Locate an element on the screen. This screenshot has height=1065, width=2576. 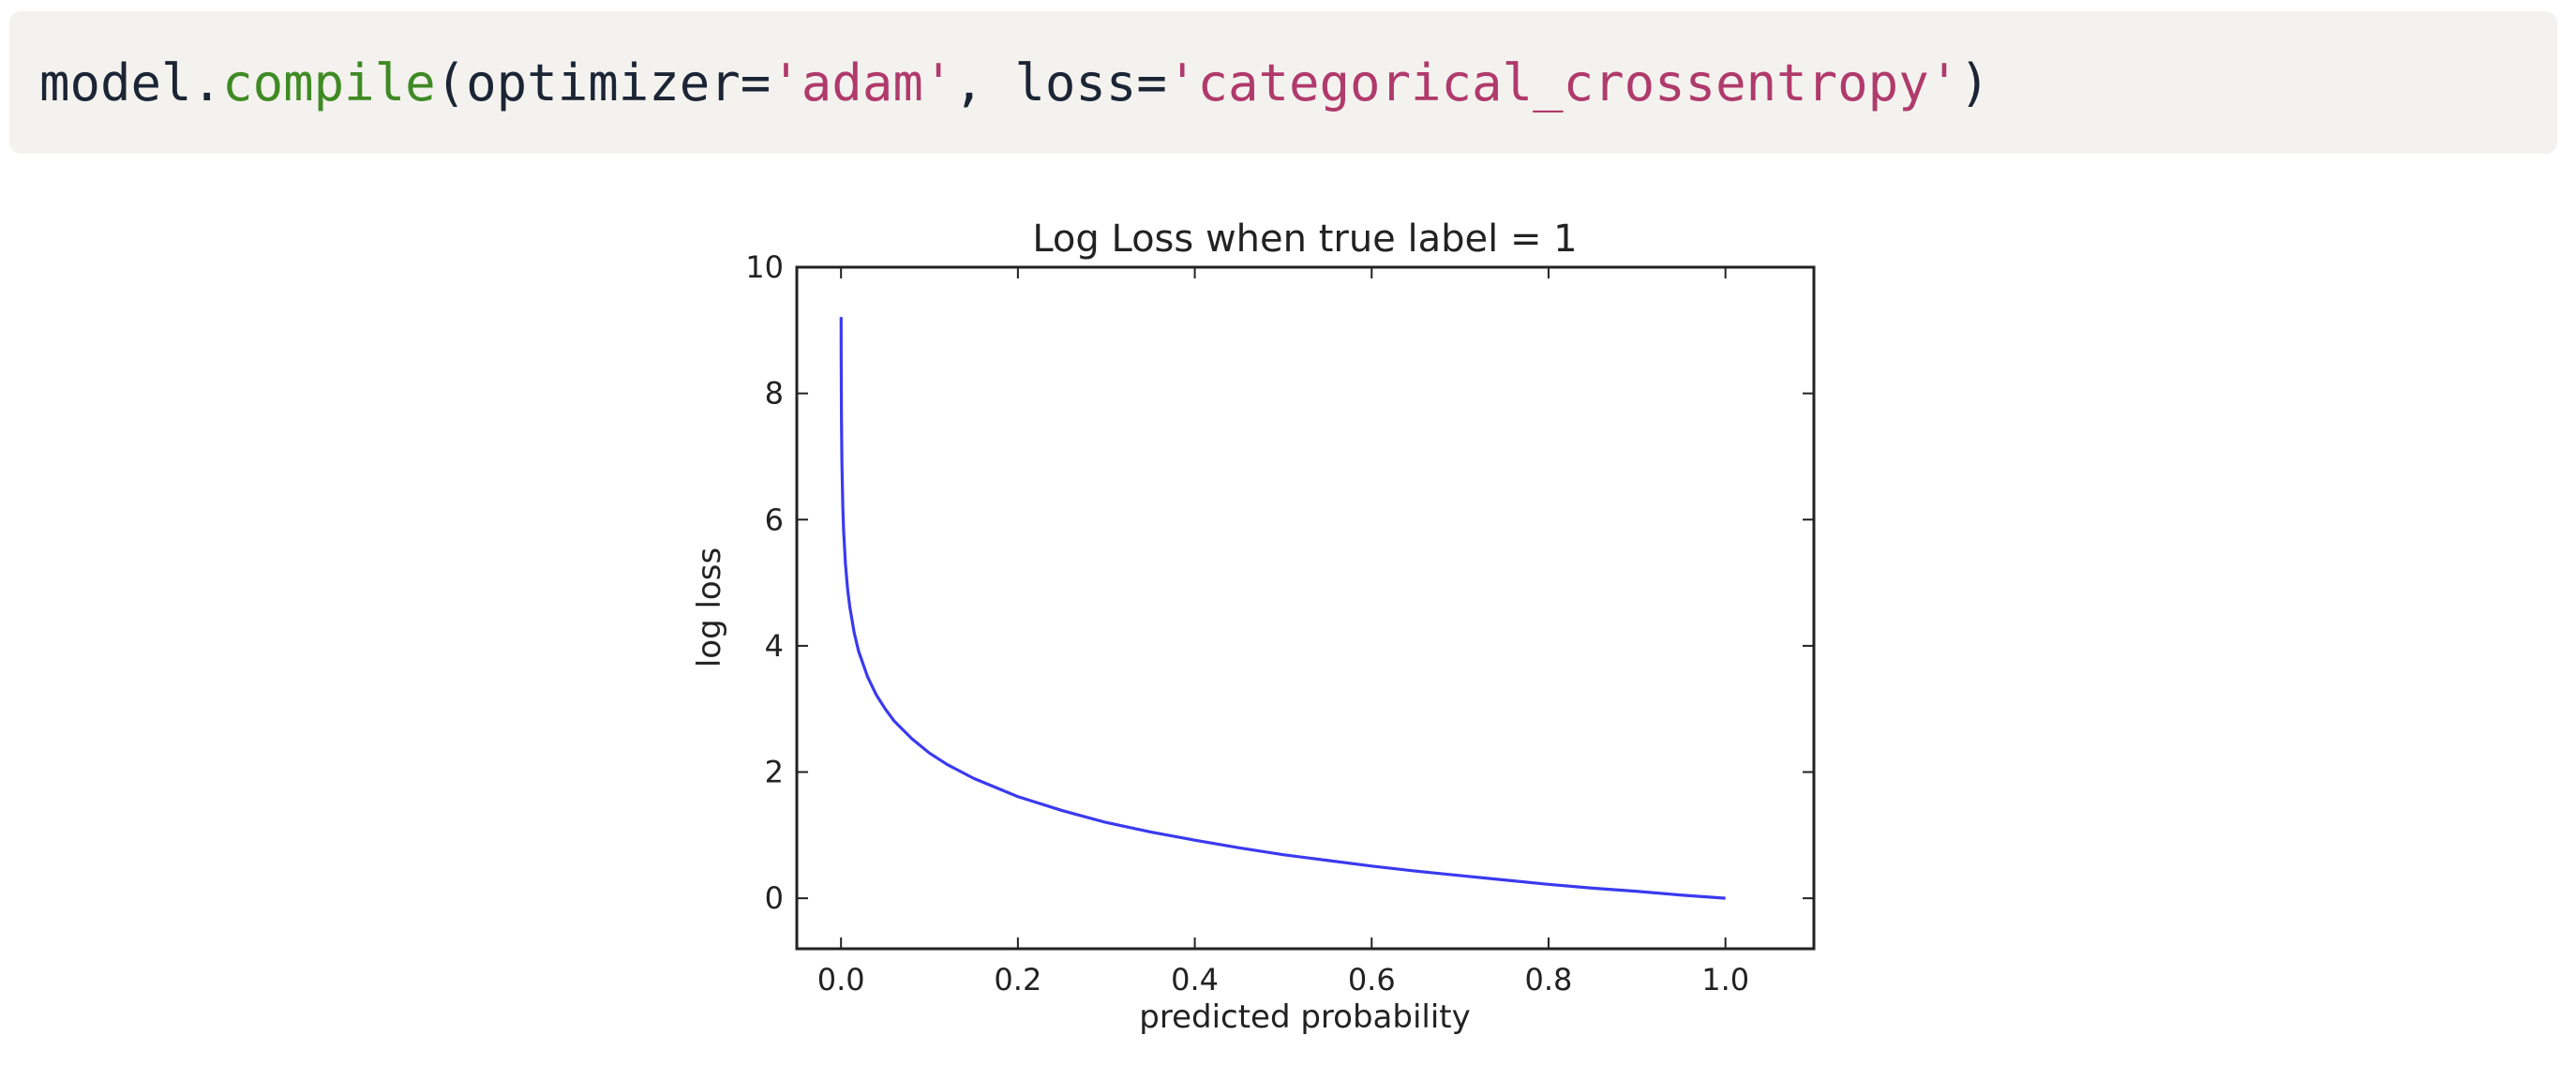
code-token-method: compile is located at coordinates (329, 82).